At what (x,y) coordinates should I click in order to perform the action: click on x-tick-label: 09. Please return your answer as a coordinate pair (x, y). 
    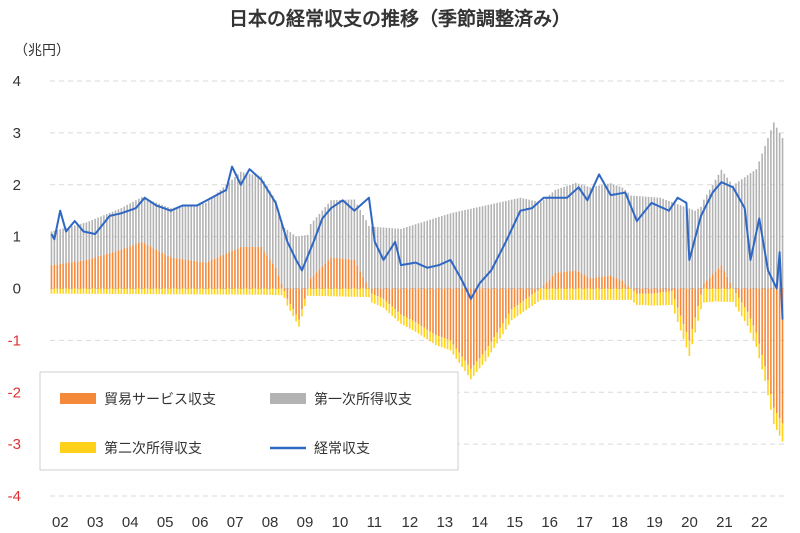
    Looking at the image, I should click on (305, 522).